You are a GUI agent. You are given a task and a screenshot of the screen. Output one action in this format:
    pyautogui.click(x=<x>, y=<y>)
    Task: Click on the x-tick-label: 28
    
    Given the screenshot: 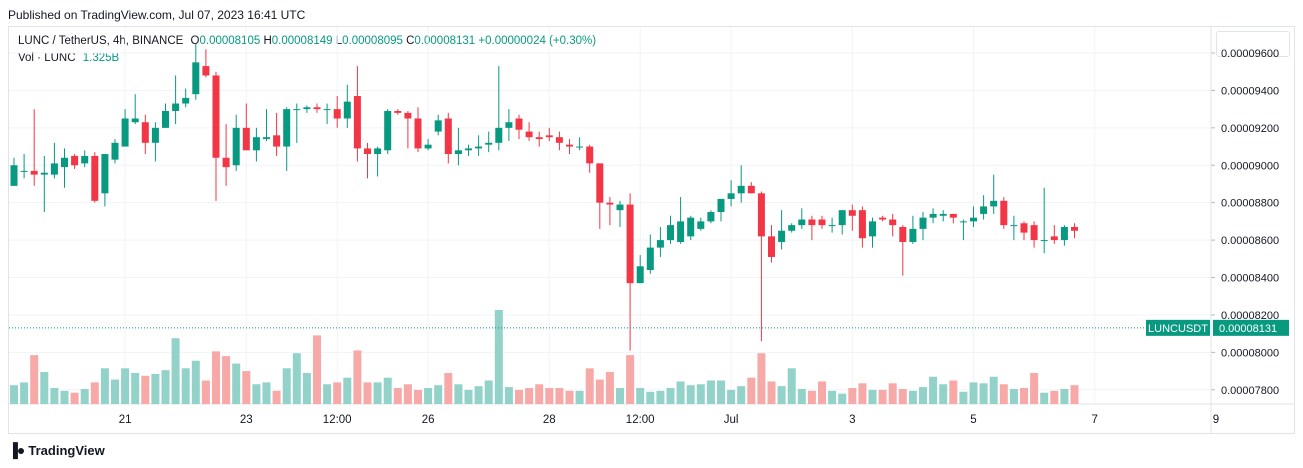 What is the action you would take?
    pyautogui.click(x=549, y=420)
    